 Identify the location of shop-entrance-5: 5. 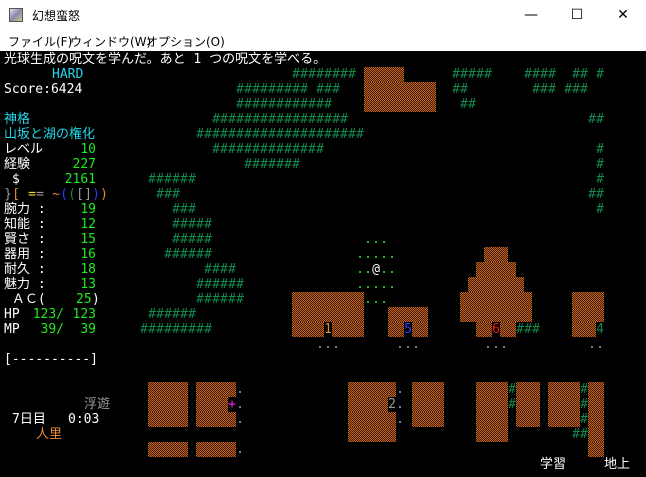
(408, 329).